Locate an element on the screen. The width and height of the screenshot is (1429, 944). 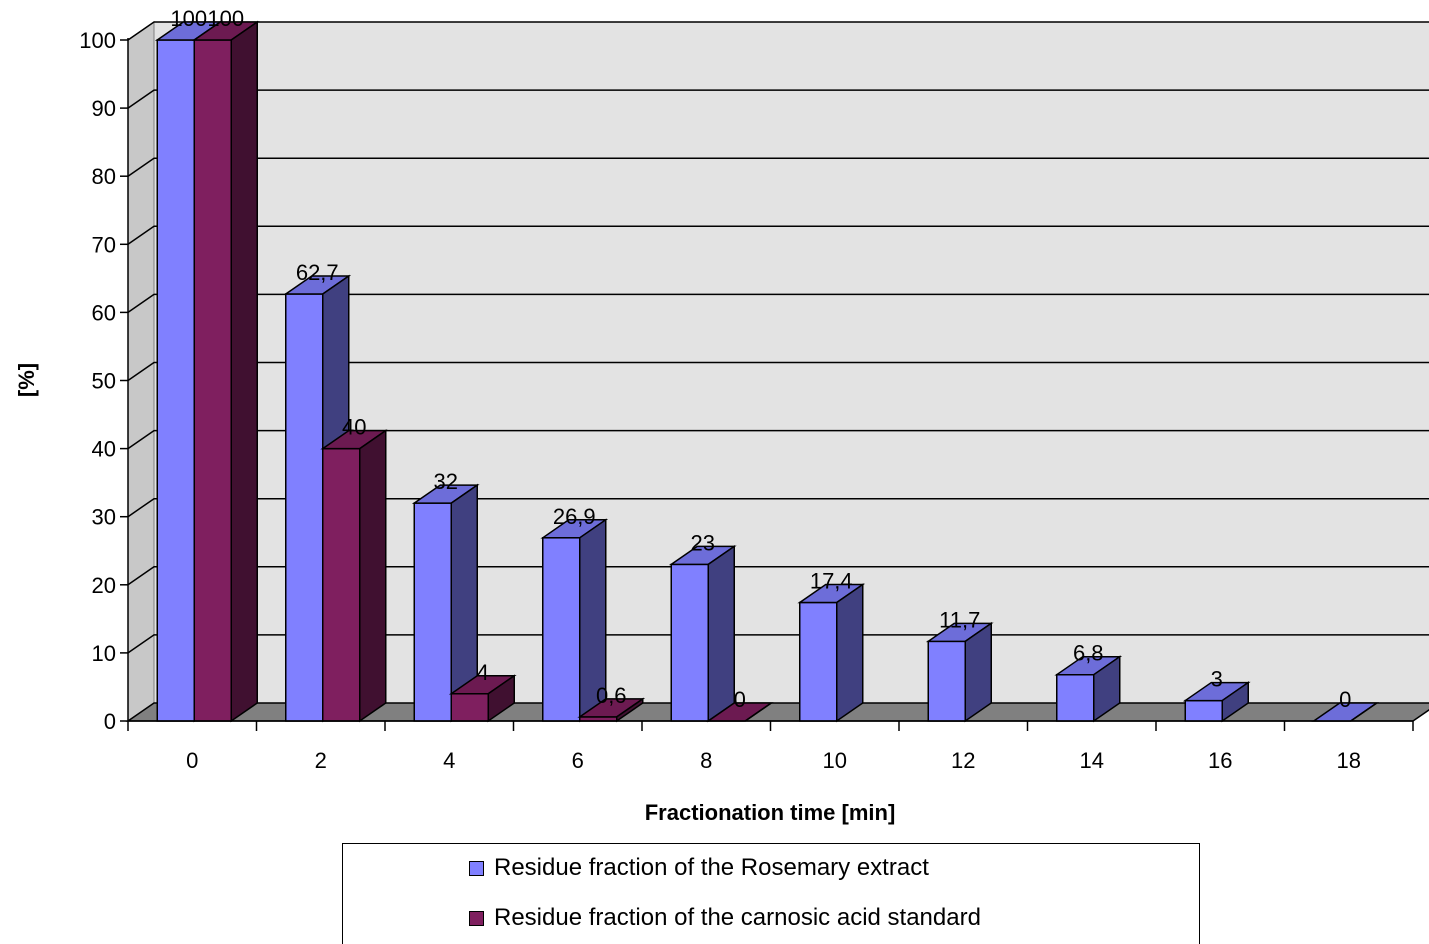
data-label: 11,7 is located at coordinates (959, 619).